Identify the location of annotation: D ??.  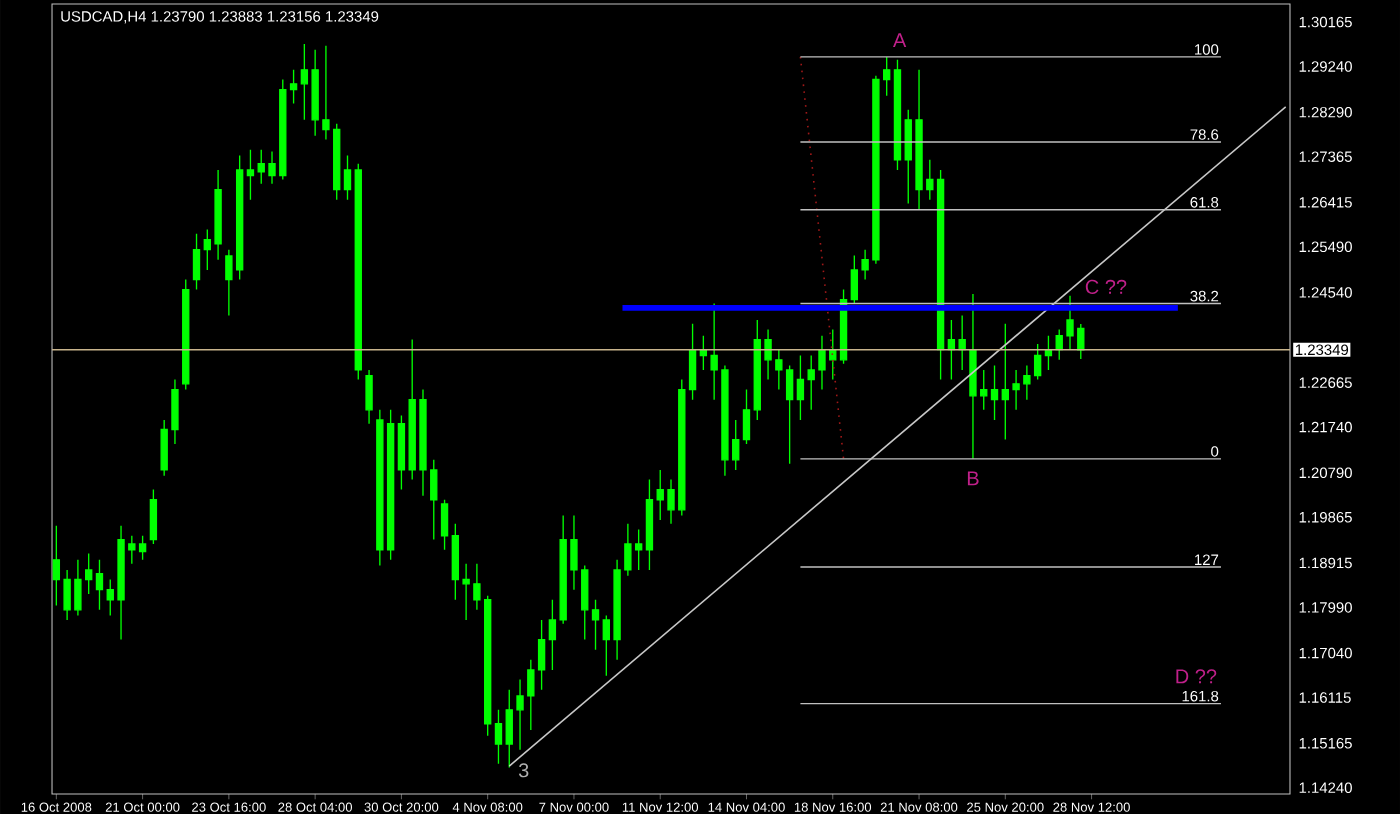
(1196, 676).